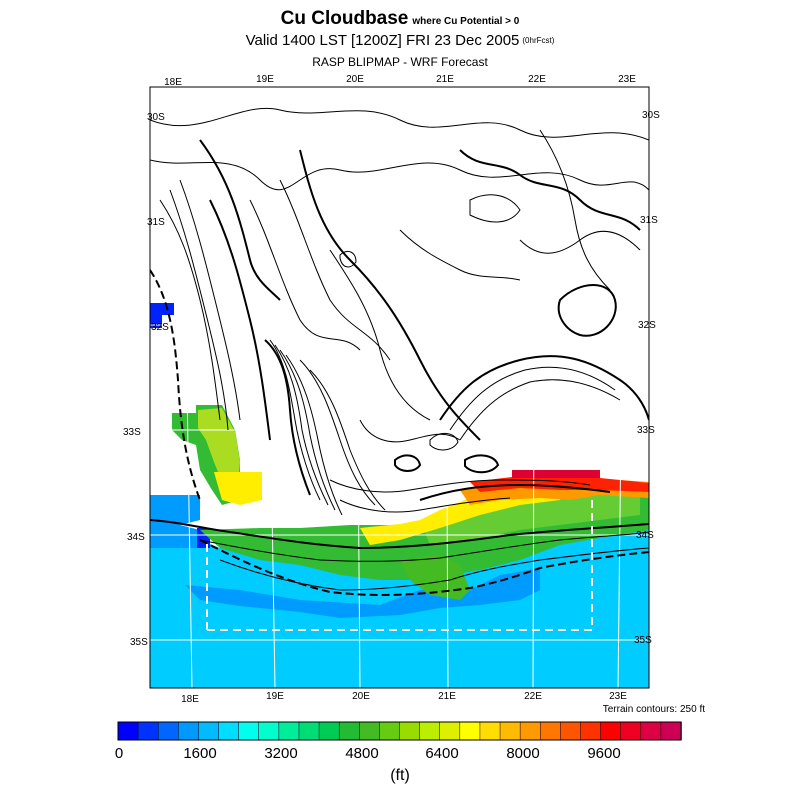 The height and width of the screenshot is (800, 800). What do you see at coordinates (219, 445) in the screenshot?
I see `west-coast-yellow` at bounding box center [219, 445].